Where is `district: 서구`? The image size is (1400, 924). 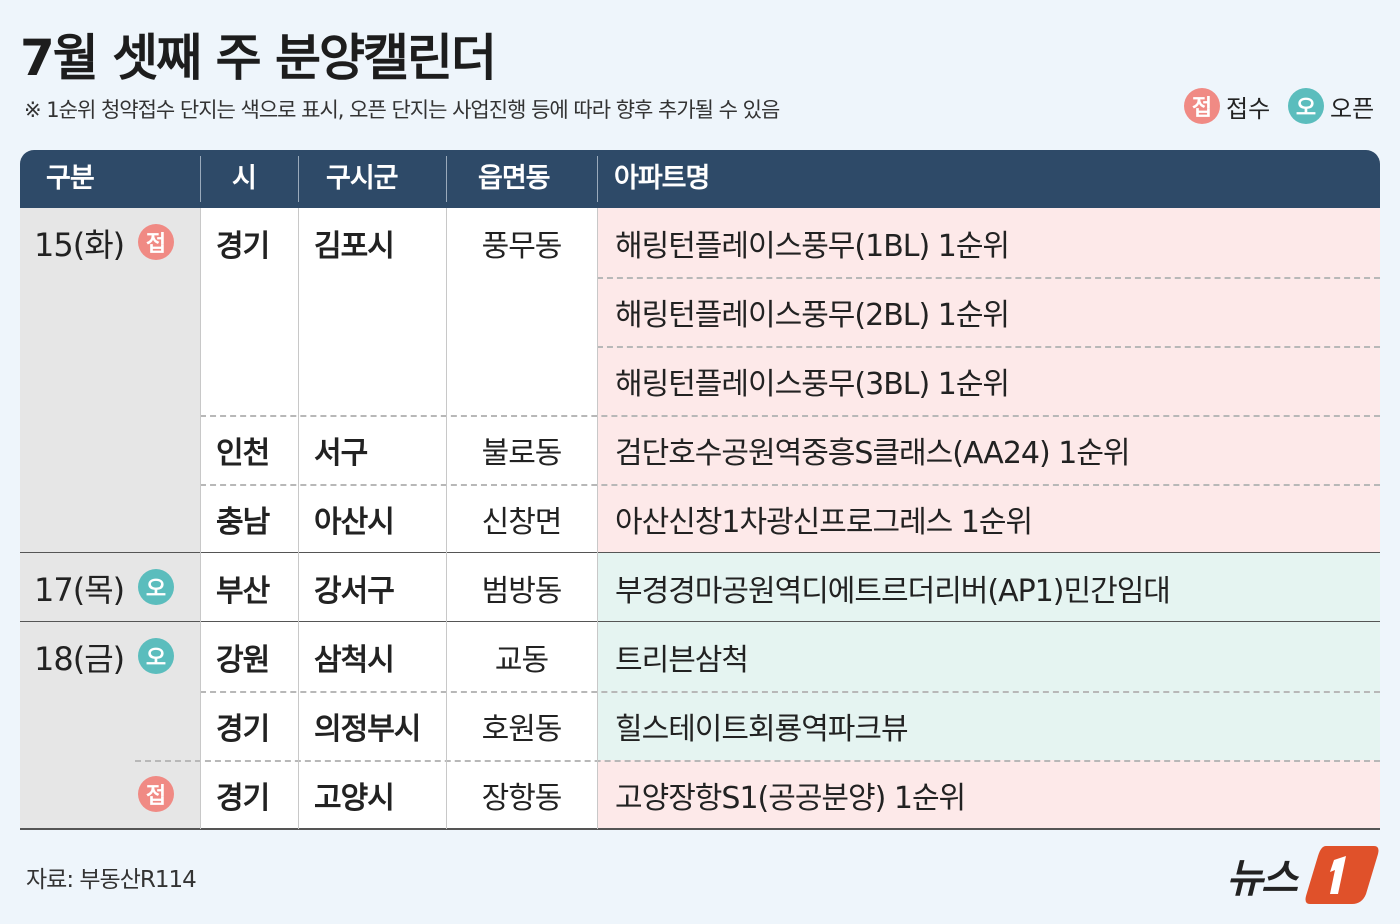
district: 서구 is located at coordinates (341, 453).